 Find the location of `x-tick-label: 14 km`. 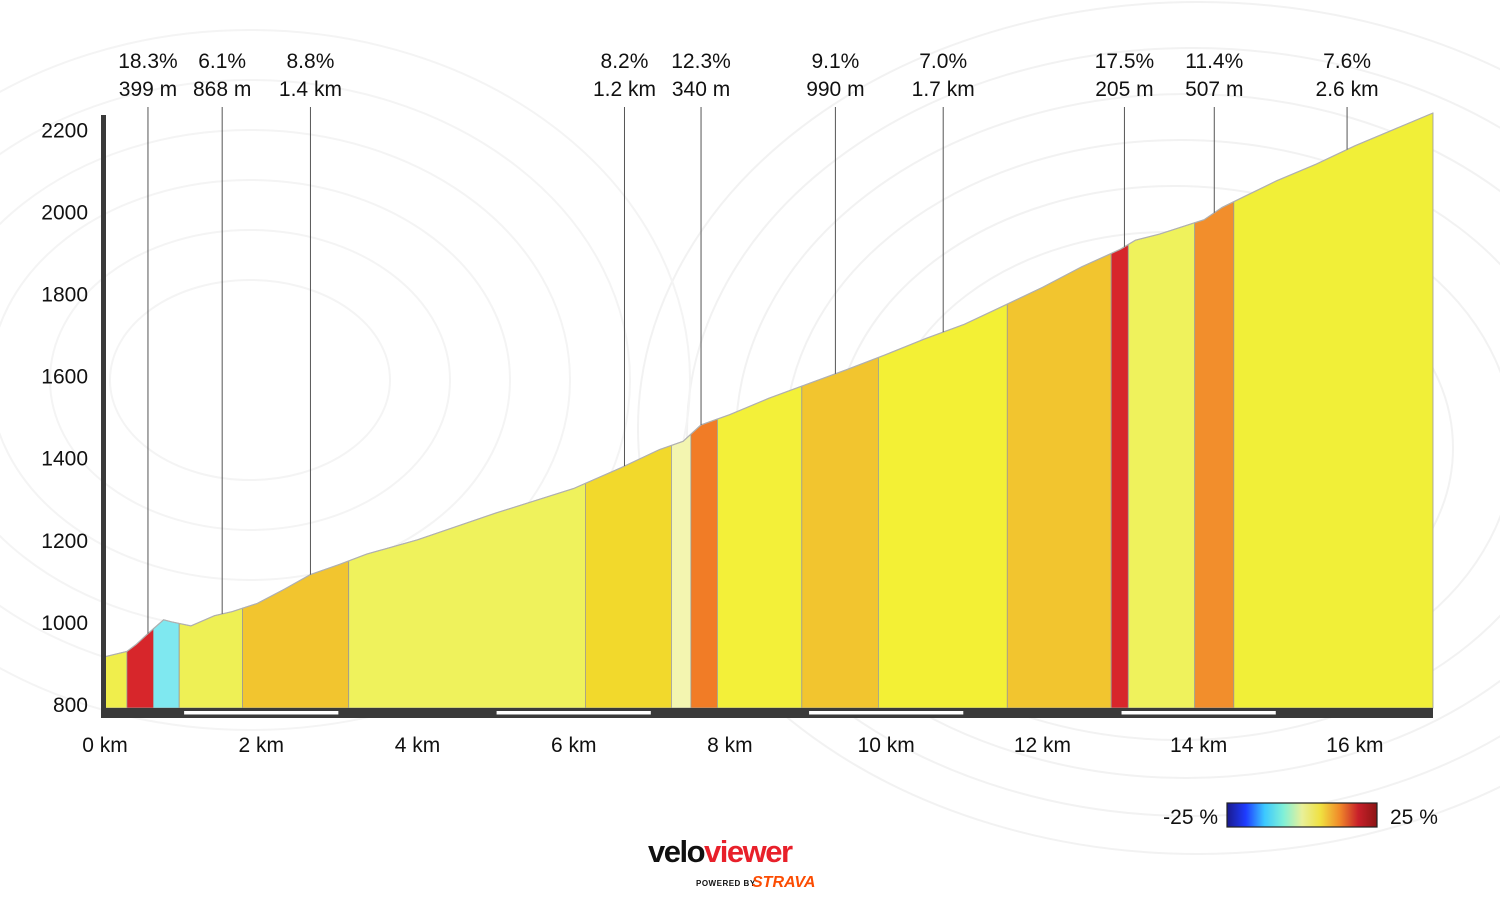

x-tick-label: 14 km is located at coordinates (1198, 745).